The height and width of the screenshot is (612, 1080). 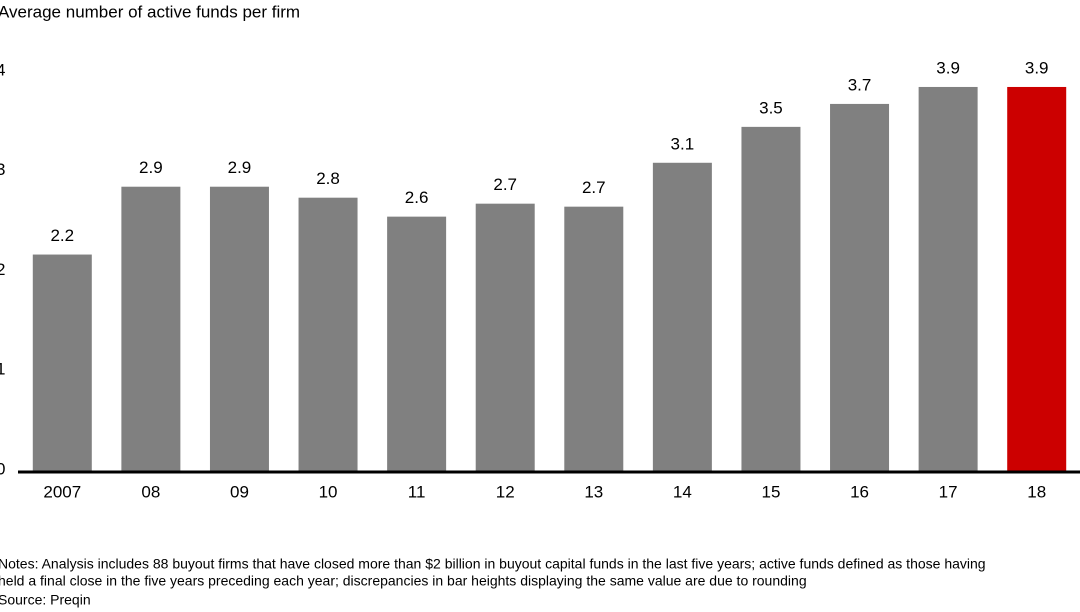 What do you see at coordinates (948, 491) in the screenshot?
I see `x-tick-label: 17` at bounding box center [948, 491].